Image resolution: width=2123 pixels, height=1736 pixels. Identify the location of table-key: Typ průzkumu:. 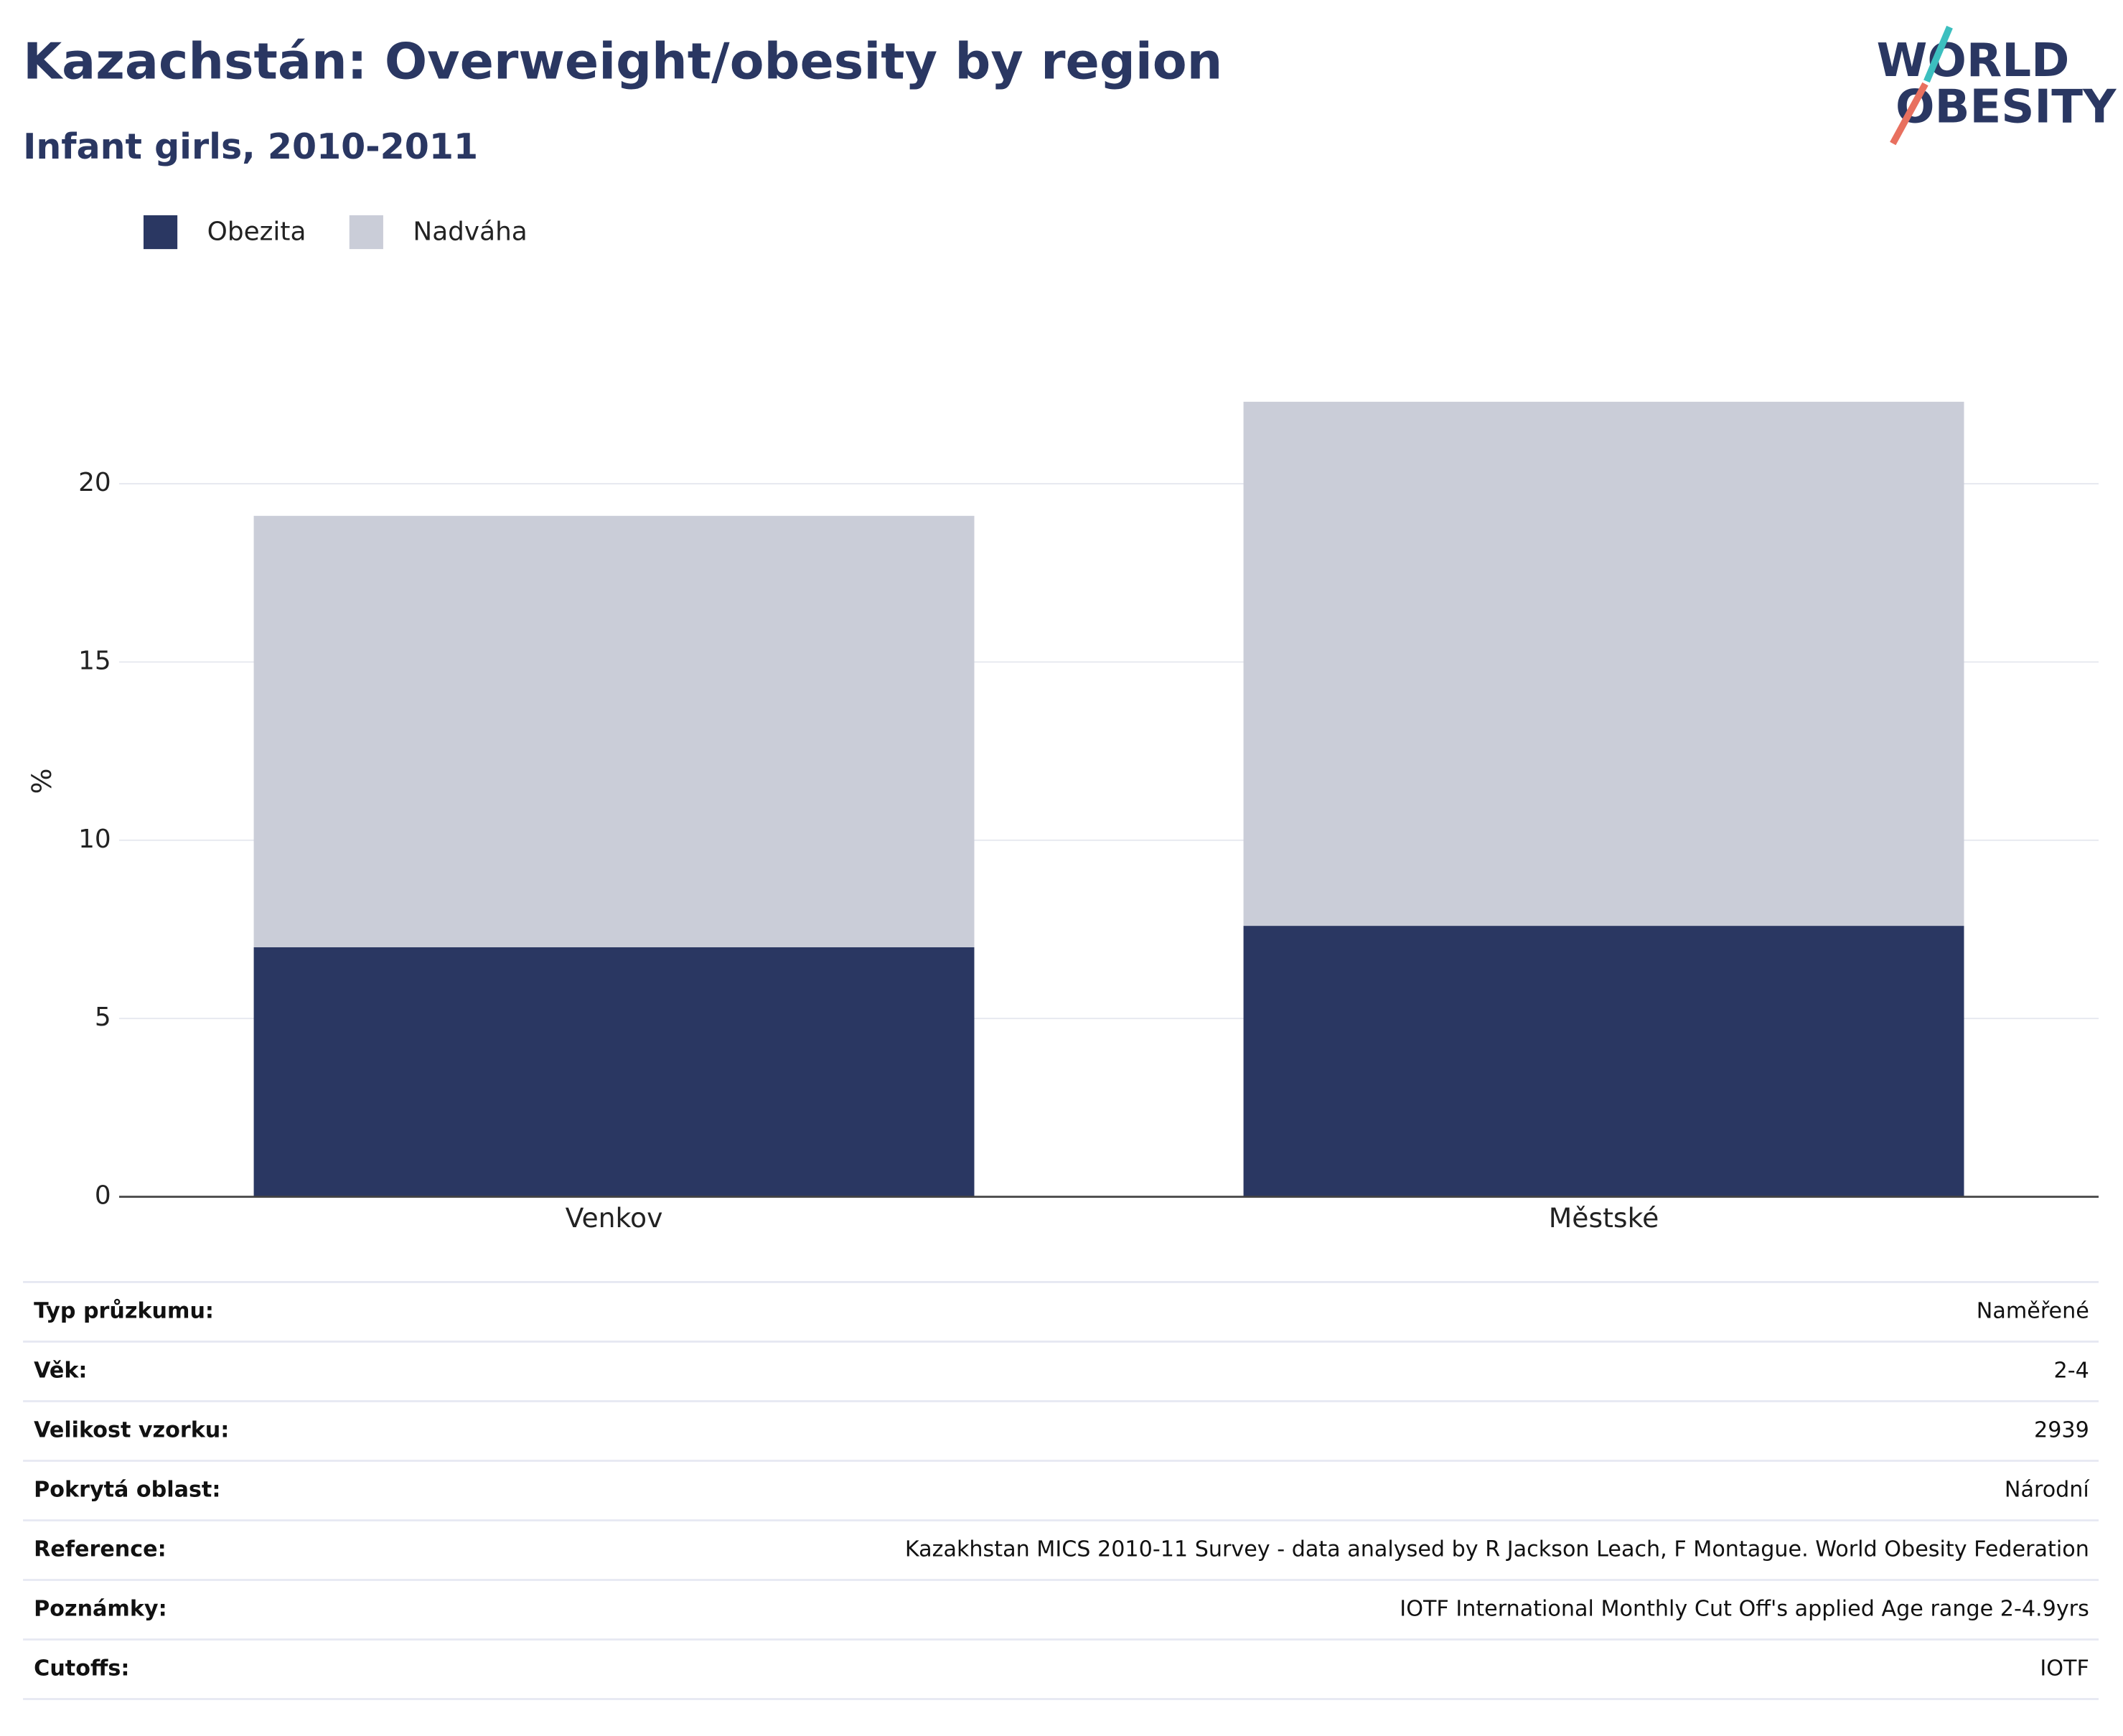
(124, 1310).